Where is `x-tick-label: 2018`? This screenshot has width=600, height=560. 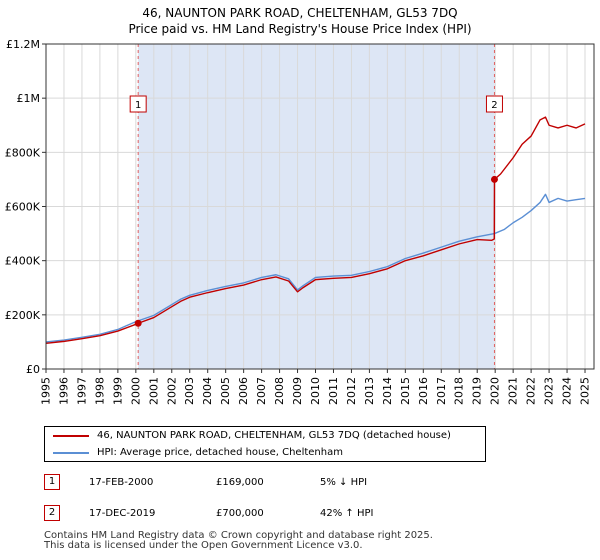 x-tick-label: 2018 is located at coordinates (459, 391).